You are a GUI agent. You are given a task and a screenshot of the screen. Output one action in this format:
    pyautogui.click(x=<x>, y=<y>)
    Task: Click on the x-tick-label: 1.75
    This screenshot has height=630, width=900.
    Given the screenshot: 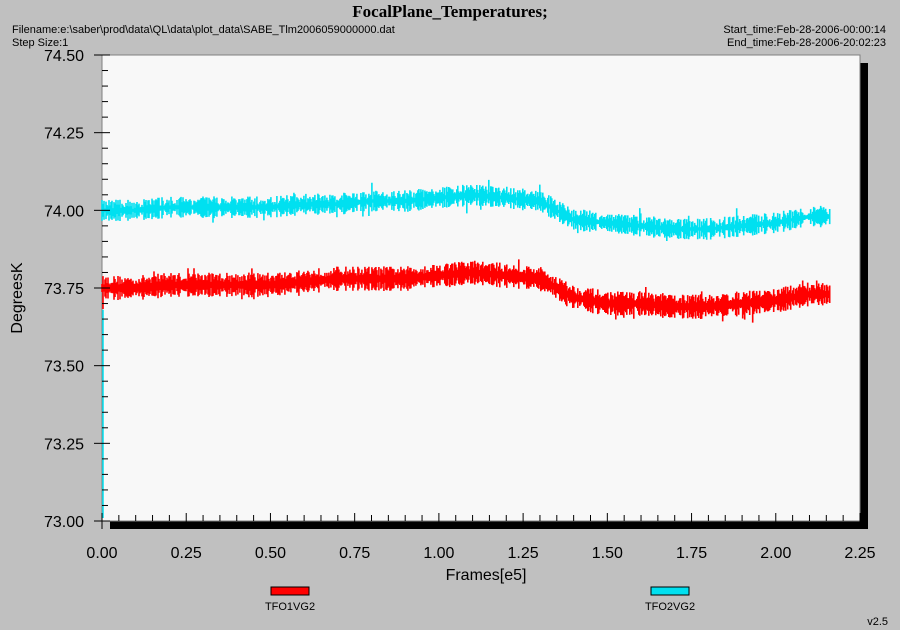 What is the action you would take?
    pyautogui.click(x=691, y=553)
    